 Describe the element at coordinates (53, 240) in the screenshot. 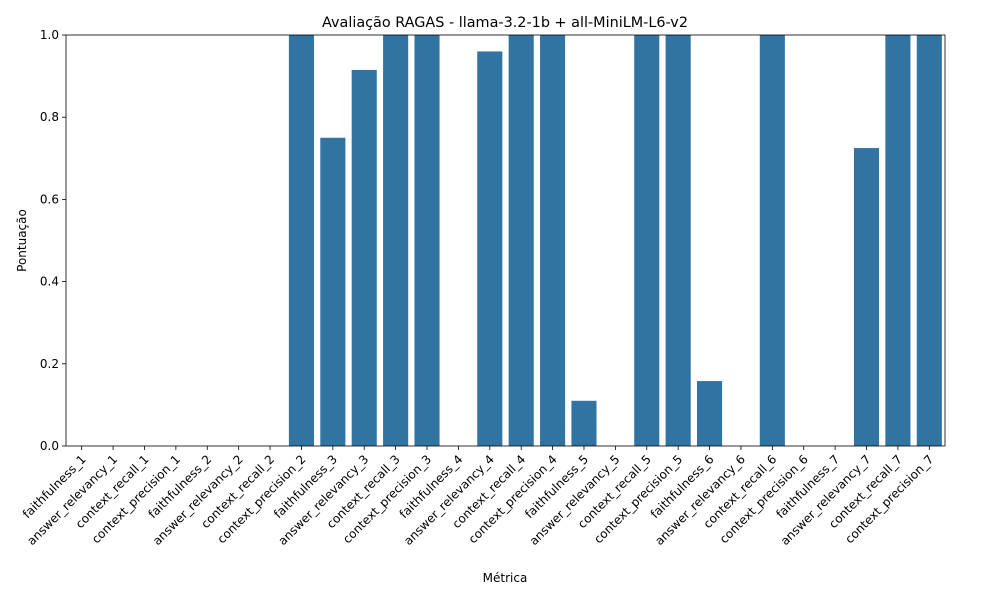

I see `y-axis-ticks: 0.0 0.2 0.4 0.6 0.8 1.0` at that location.